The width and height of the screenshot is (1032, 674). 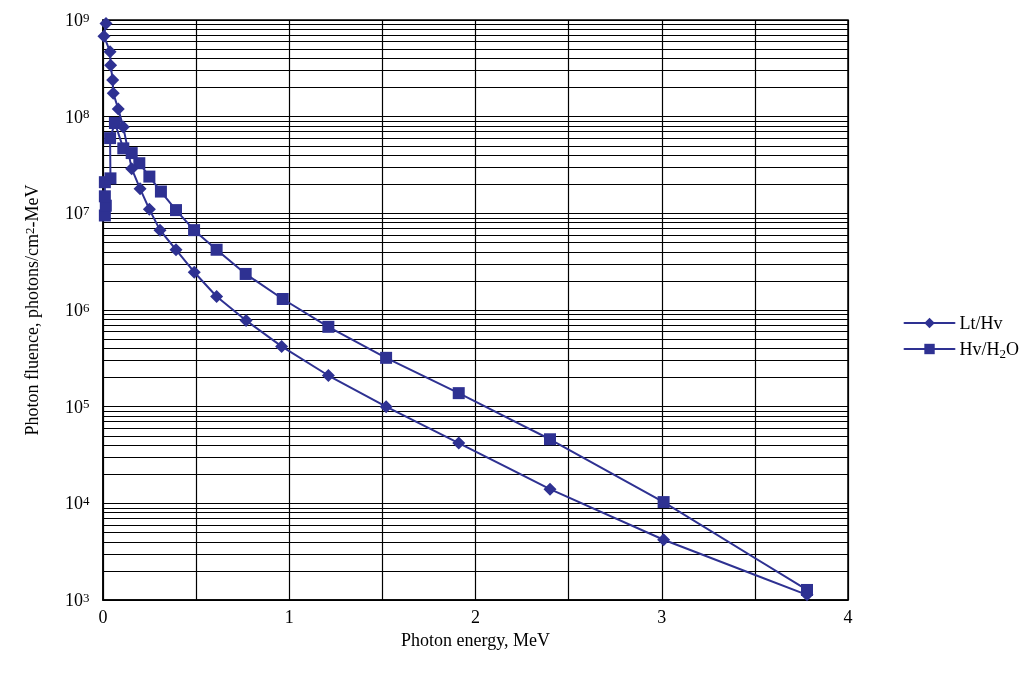 What do you see at coordinates (103, 617) in the screenshot?
I see `x-tick-label: 0` at bounding box center [103, 617].